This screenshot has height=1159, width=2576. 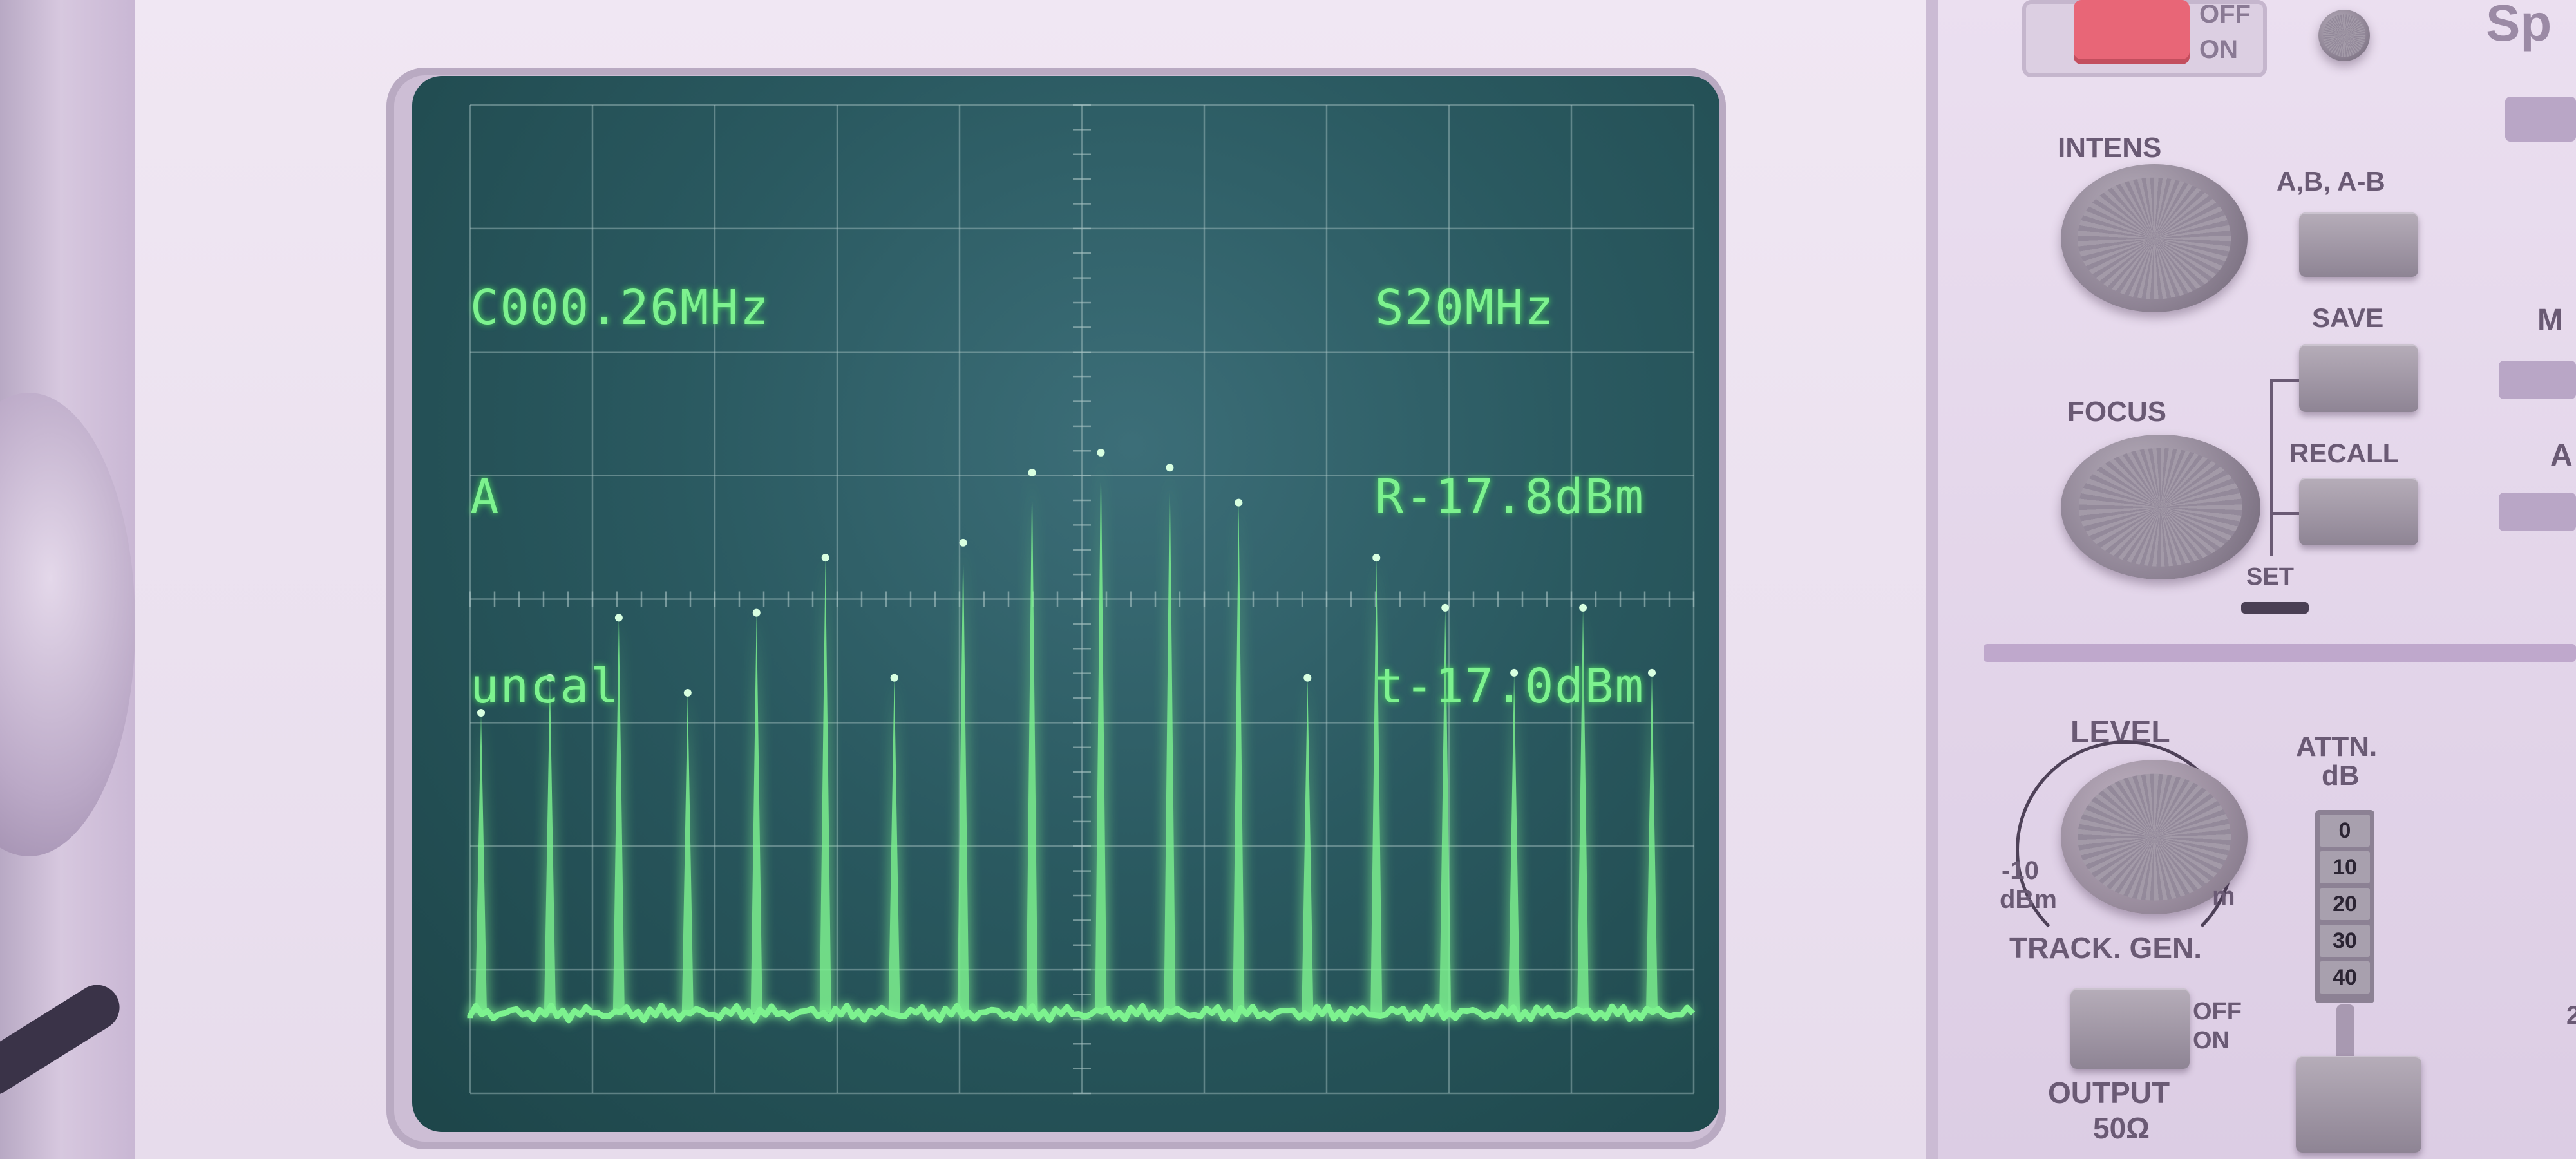 I want to click on trace-mode: A, so click(x=485, y=497).